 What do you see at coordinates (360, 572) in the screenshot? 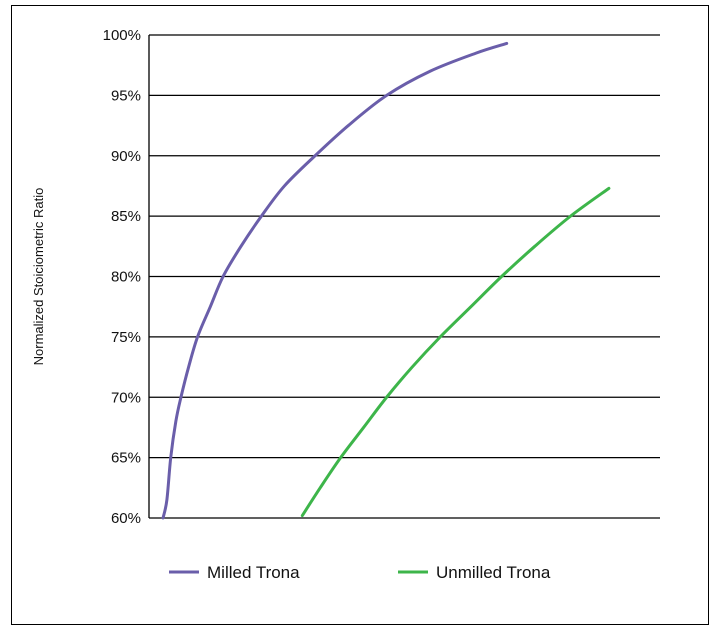
I see `legend: Milled Trona Unmilled Trona` at bounding box center [360, 572].